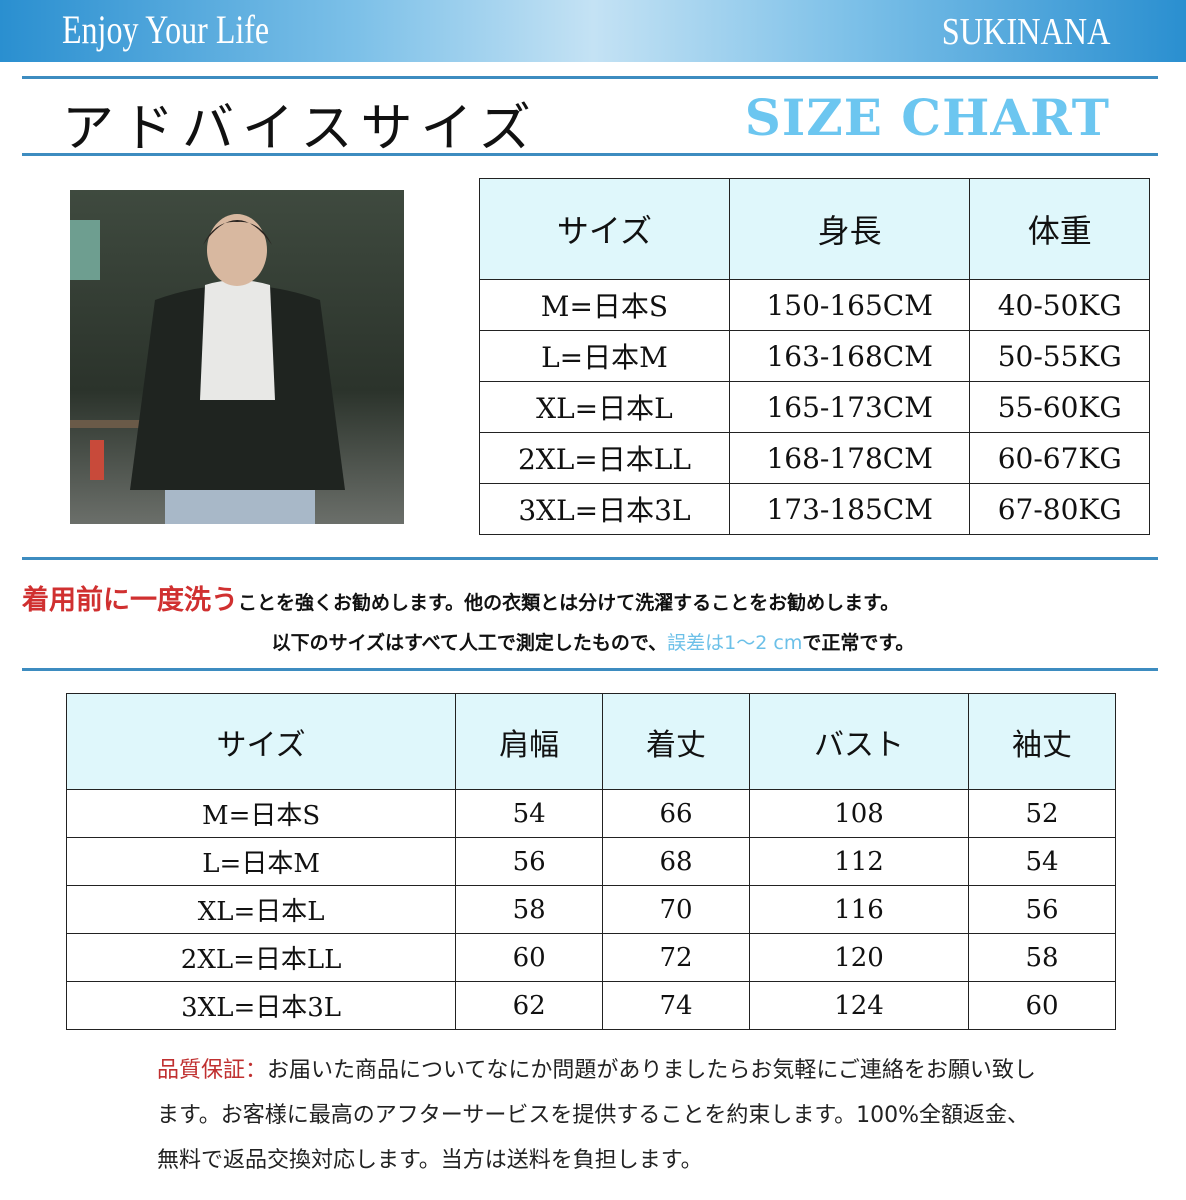 This screenshot has width=1186, height=1200. I want to click on header-cell: 袖丈, so click(1042, 741).